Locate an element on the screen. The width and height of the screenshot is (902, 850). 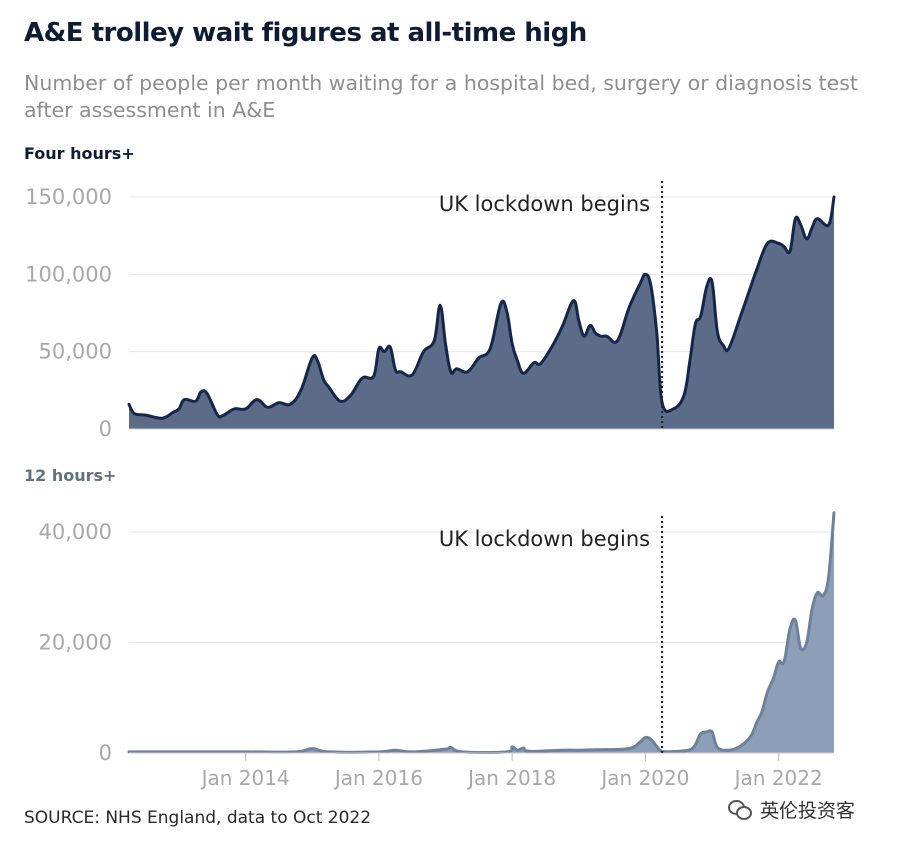
panel-title-twelve-hours: 12 hours+ is located at coordinates (70, 475).